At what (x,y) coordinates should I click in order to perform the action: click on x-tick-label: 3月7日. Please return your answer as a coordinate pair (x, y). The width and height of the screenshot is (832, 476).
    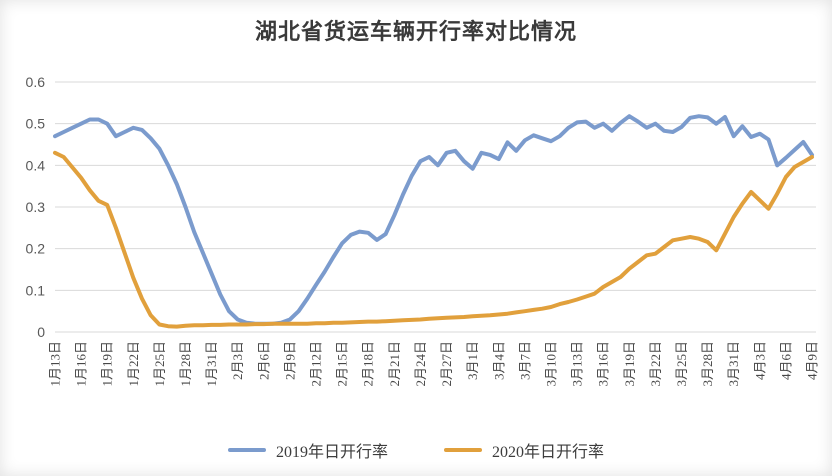
    Looking at the image, I should click on (524, 360).